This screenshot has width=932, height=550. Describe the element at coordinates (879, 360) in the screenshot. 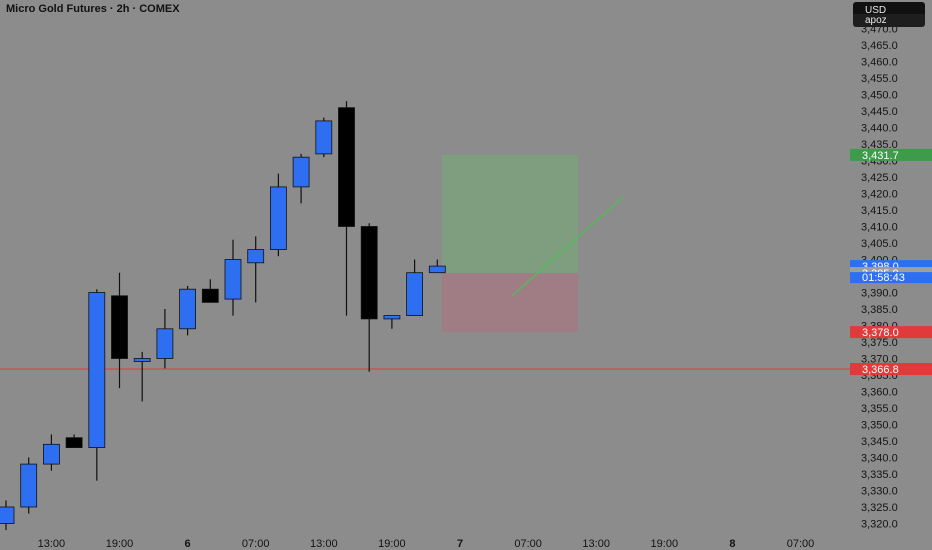

I see `y-tick-label: 3,370.0` at that location.